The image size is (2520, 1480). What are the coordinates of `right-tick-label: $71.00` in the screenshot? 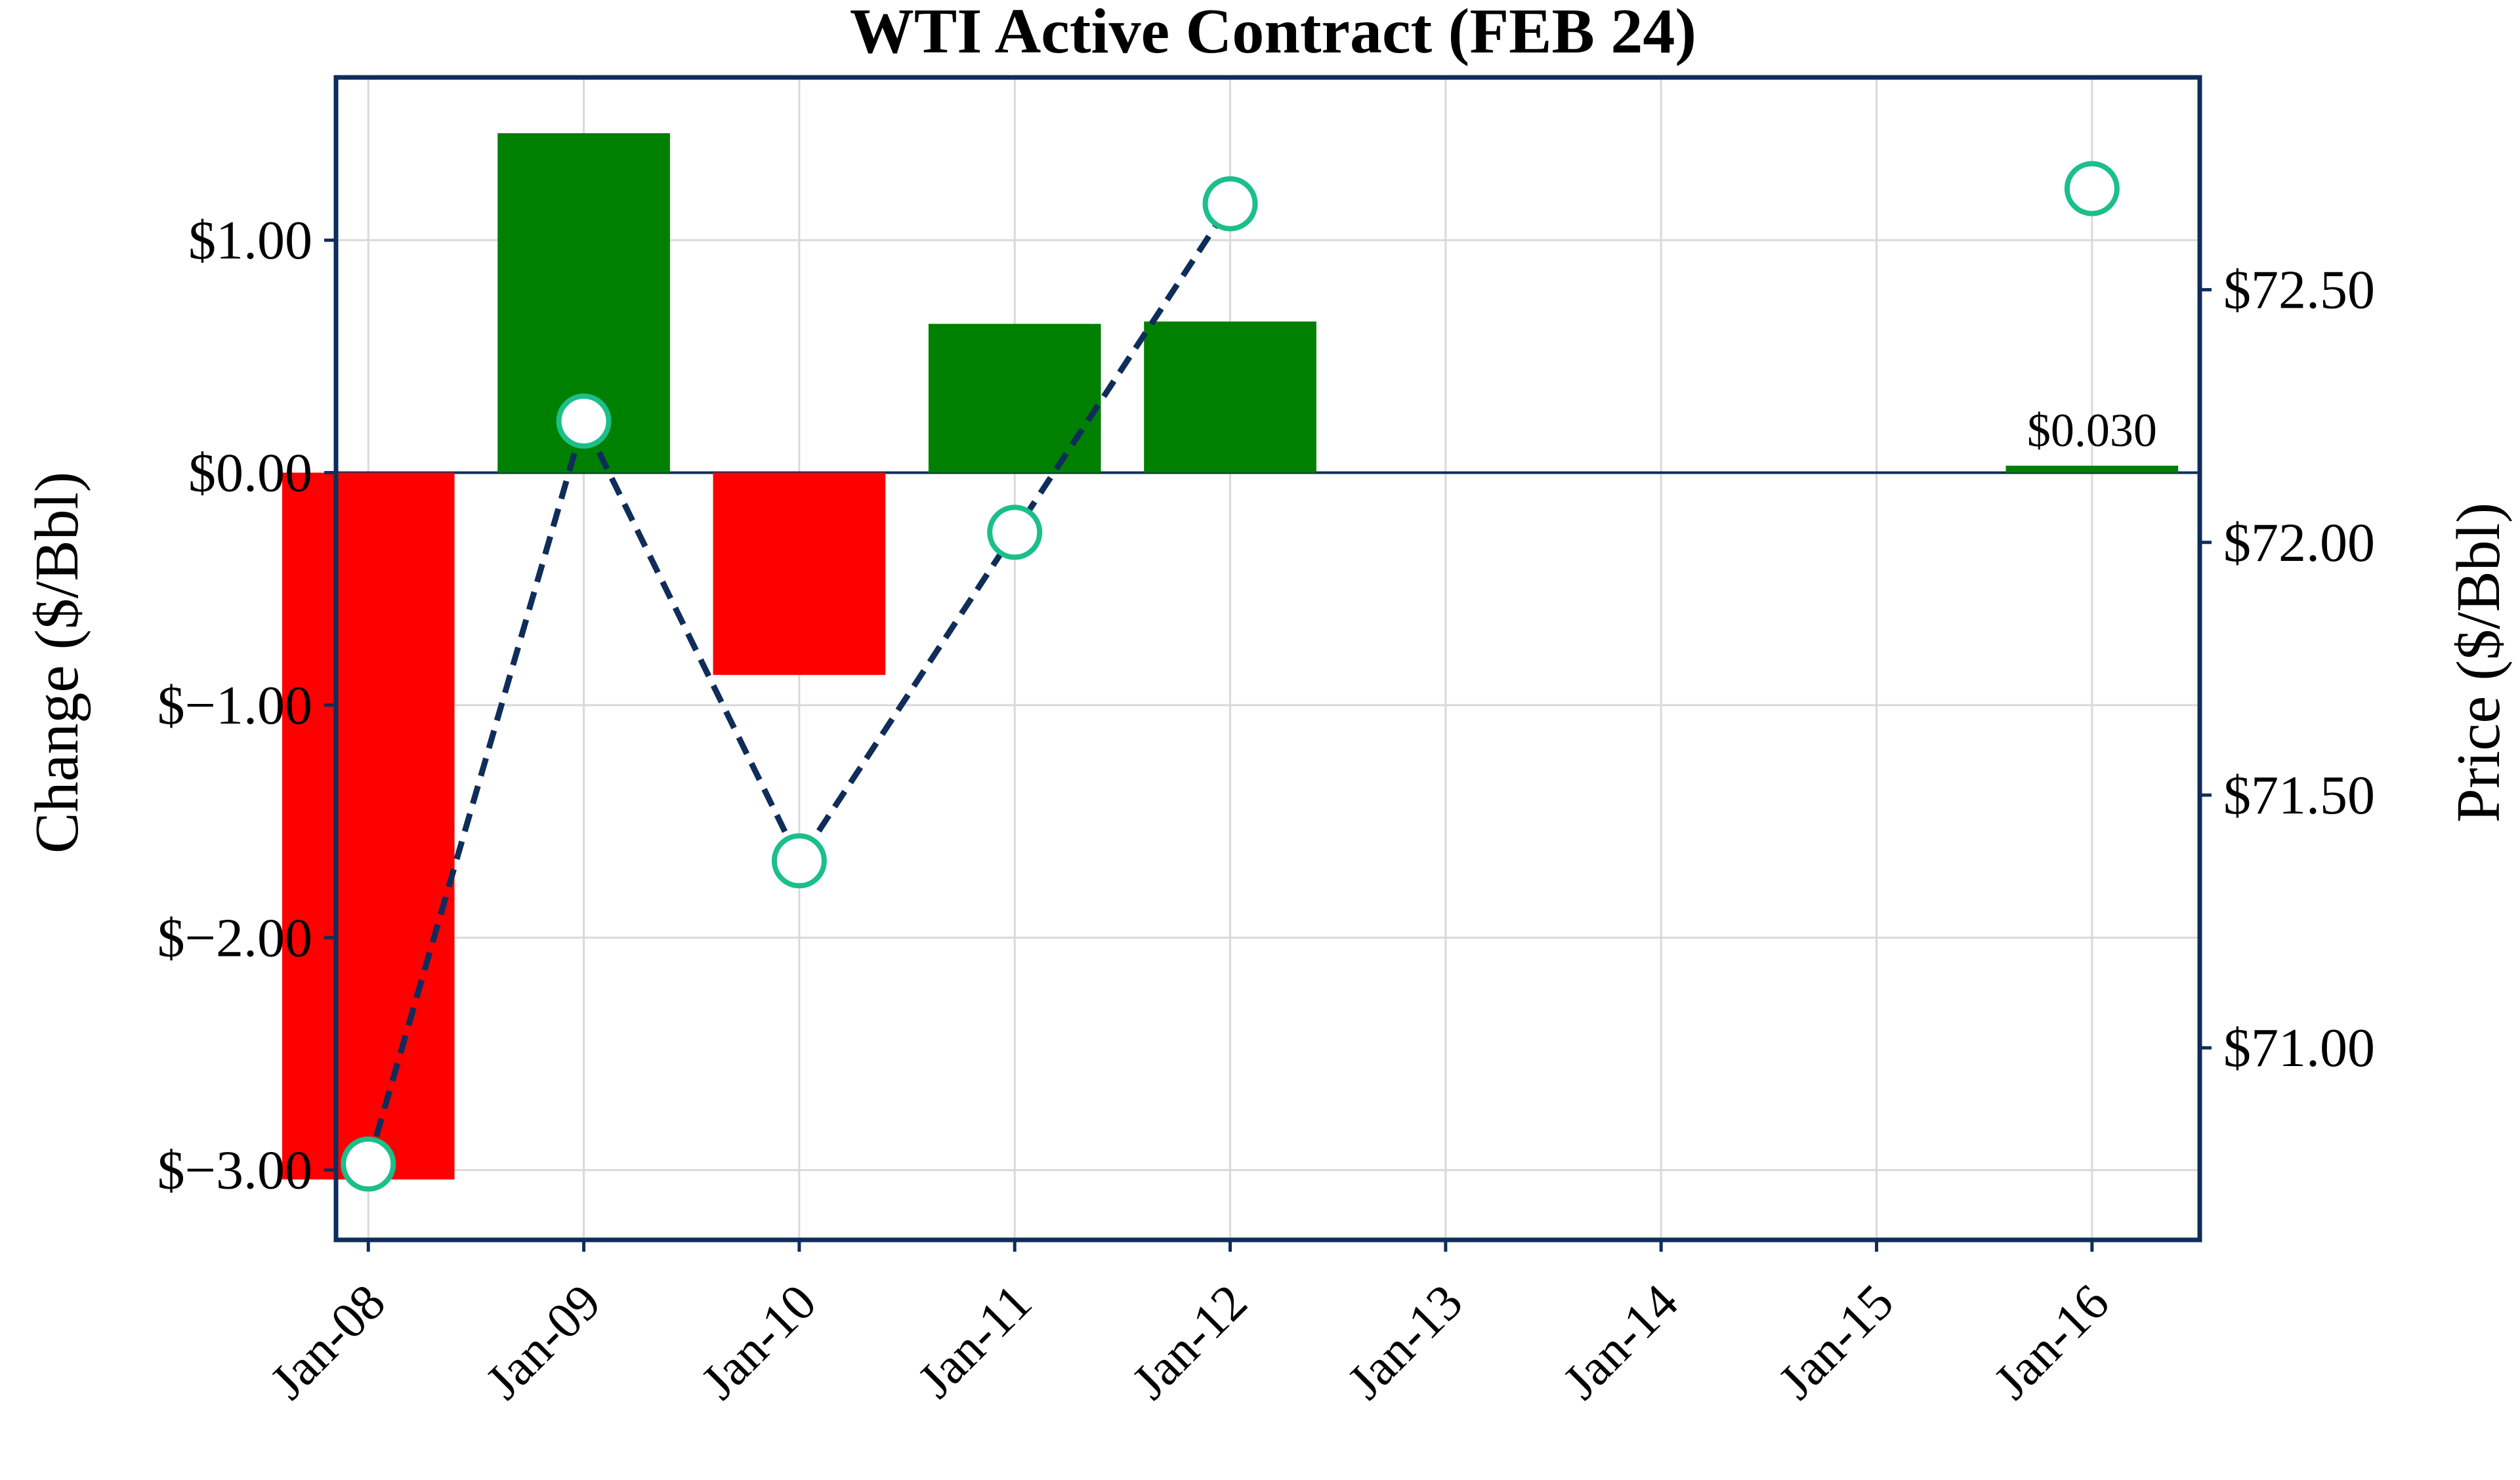 It's located at (2299, 1048).